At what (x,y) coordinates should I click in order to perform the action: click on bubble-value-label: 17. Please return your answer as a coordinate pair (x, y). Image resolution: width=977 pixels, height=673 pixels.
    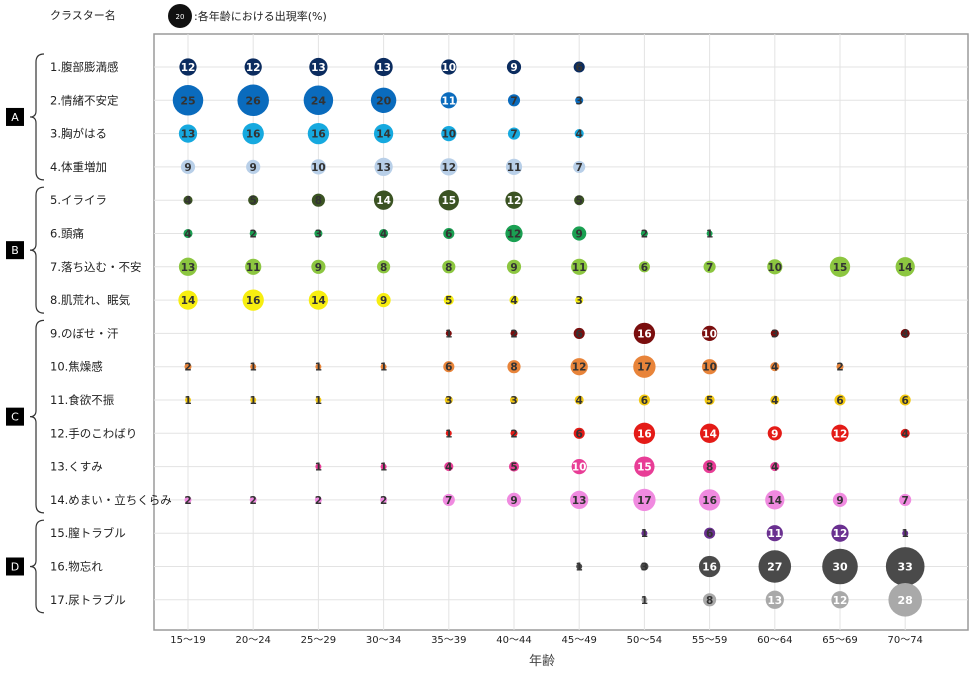
    Looking at the image, I should click on (644, 501).